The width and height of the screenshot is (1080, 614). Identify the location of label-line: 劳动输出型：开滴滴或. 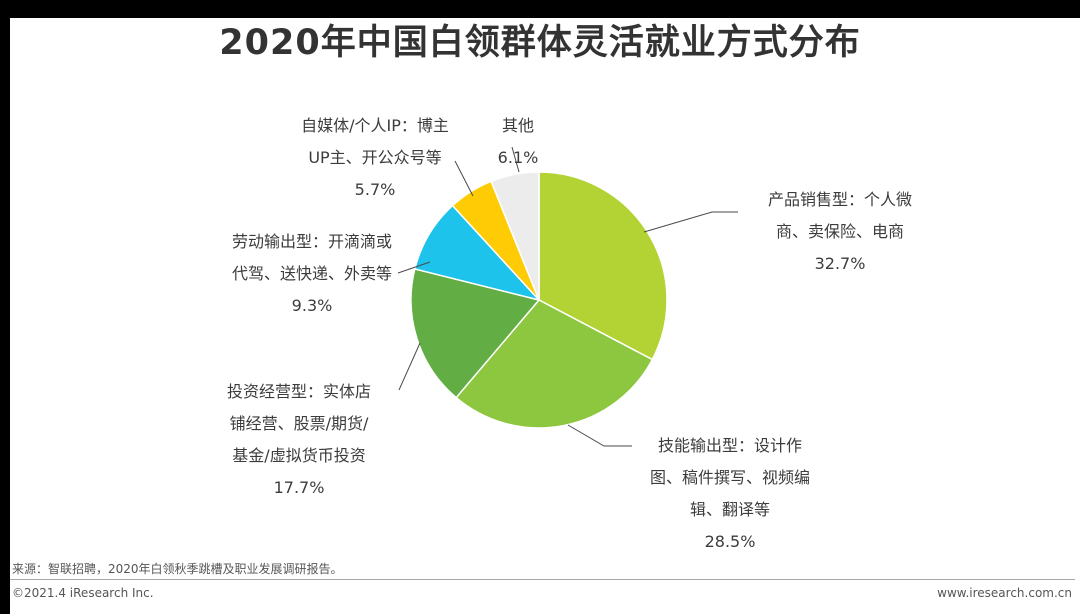
(311, 241).